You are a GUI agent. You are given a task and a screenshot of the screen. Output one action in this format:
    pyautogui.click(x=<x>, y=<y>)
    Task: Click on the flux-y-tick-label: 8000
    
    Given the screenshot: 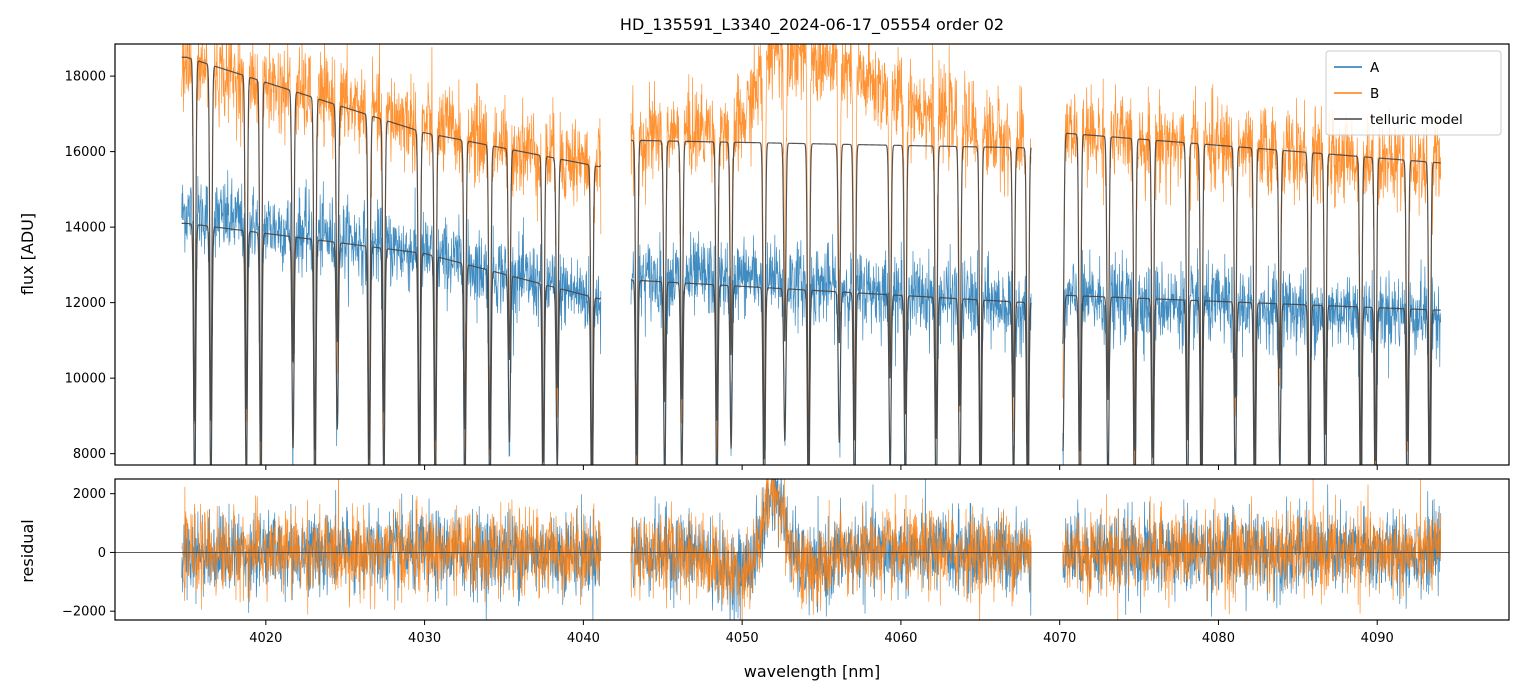 What is the action you would take?
    pyautogui.click(x=89, y=454)
    